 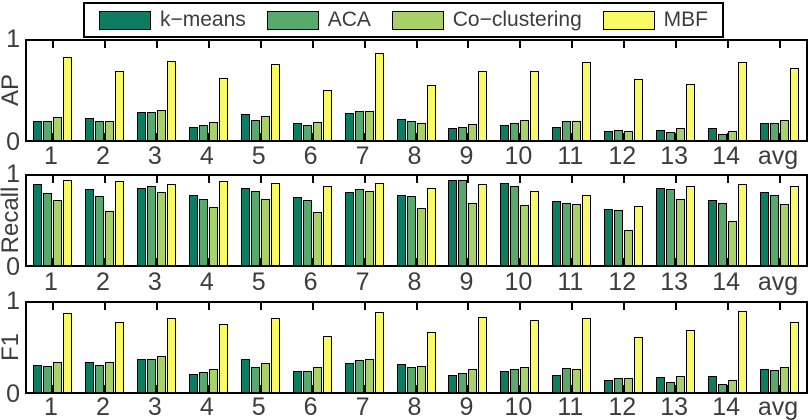 I want to click on x-tick-label: 3, so click(x=154, y=282).